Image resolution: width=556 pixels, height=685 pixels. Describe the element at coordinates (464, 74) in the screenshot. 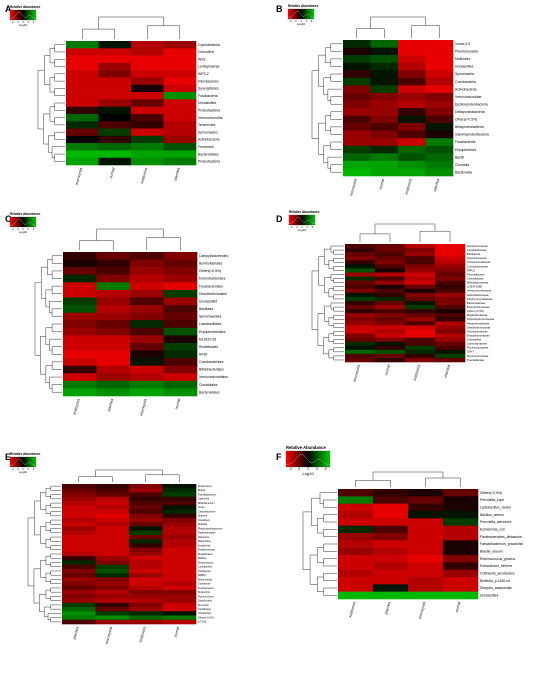

I see `row-label: Spirochaetia` at that location.